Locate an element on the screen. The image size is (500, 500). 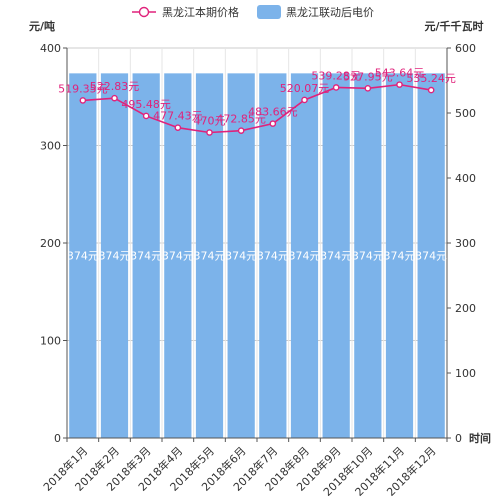
line-value-label: 519.35元 is located at coordinates (83, 88).